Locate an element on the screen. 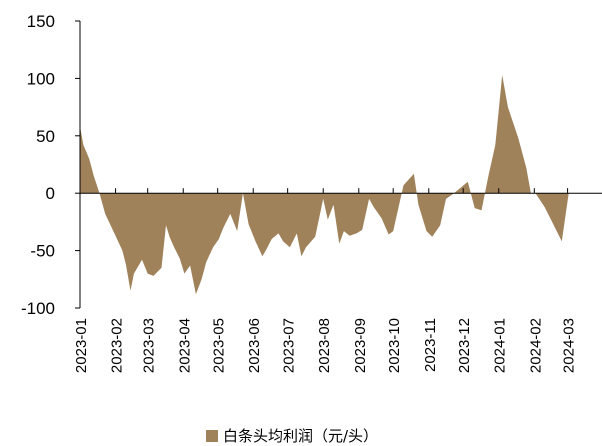  x-tick-label: 2024-02 is located at coordinates (535, 345).